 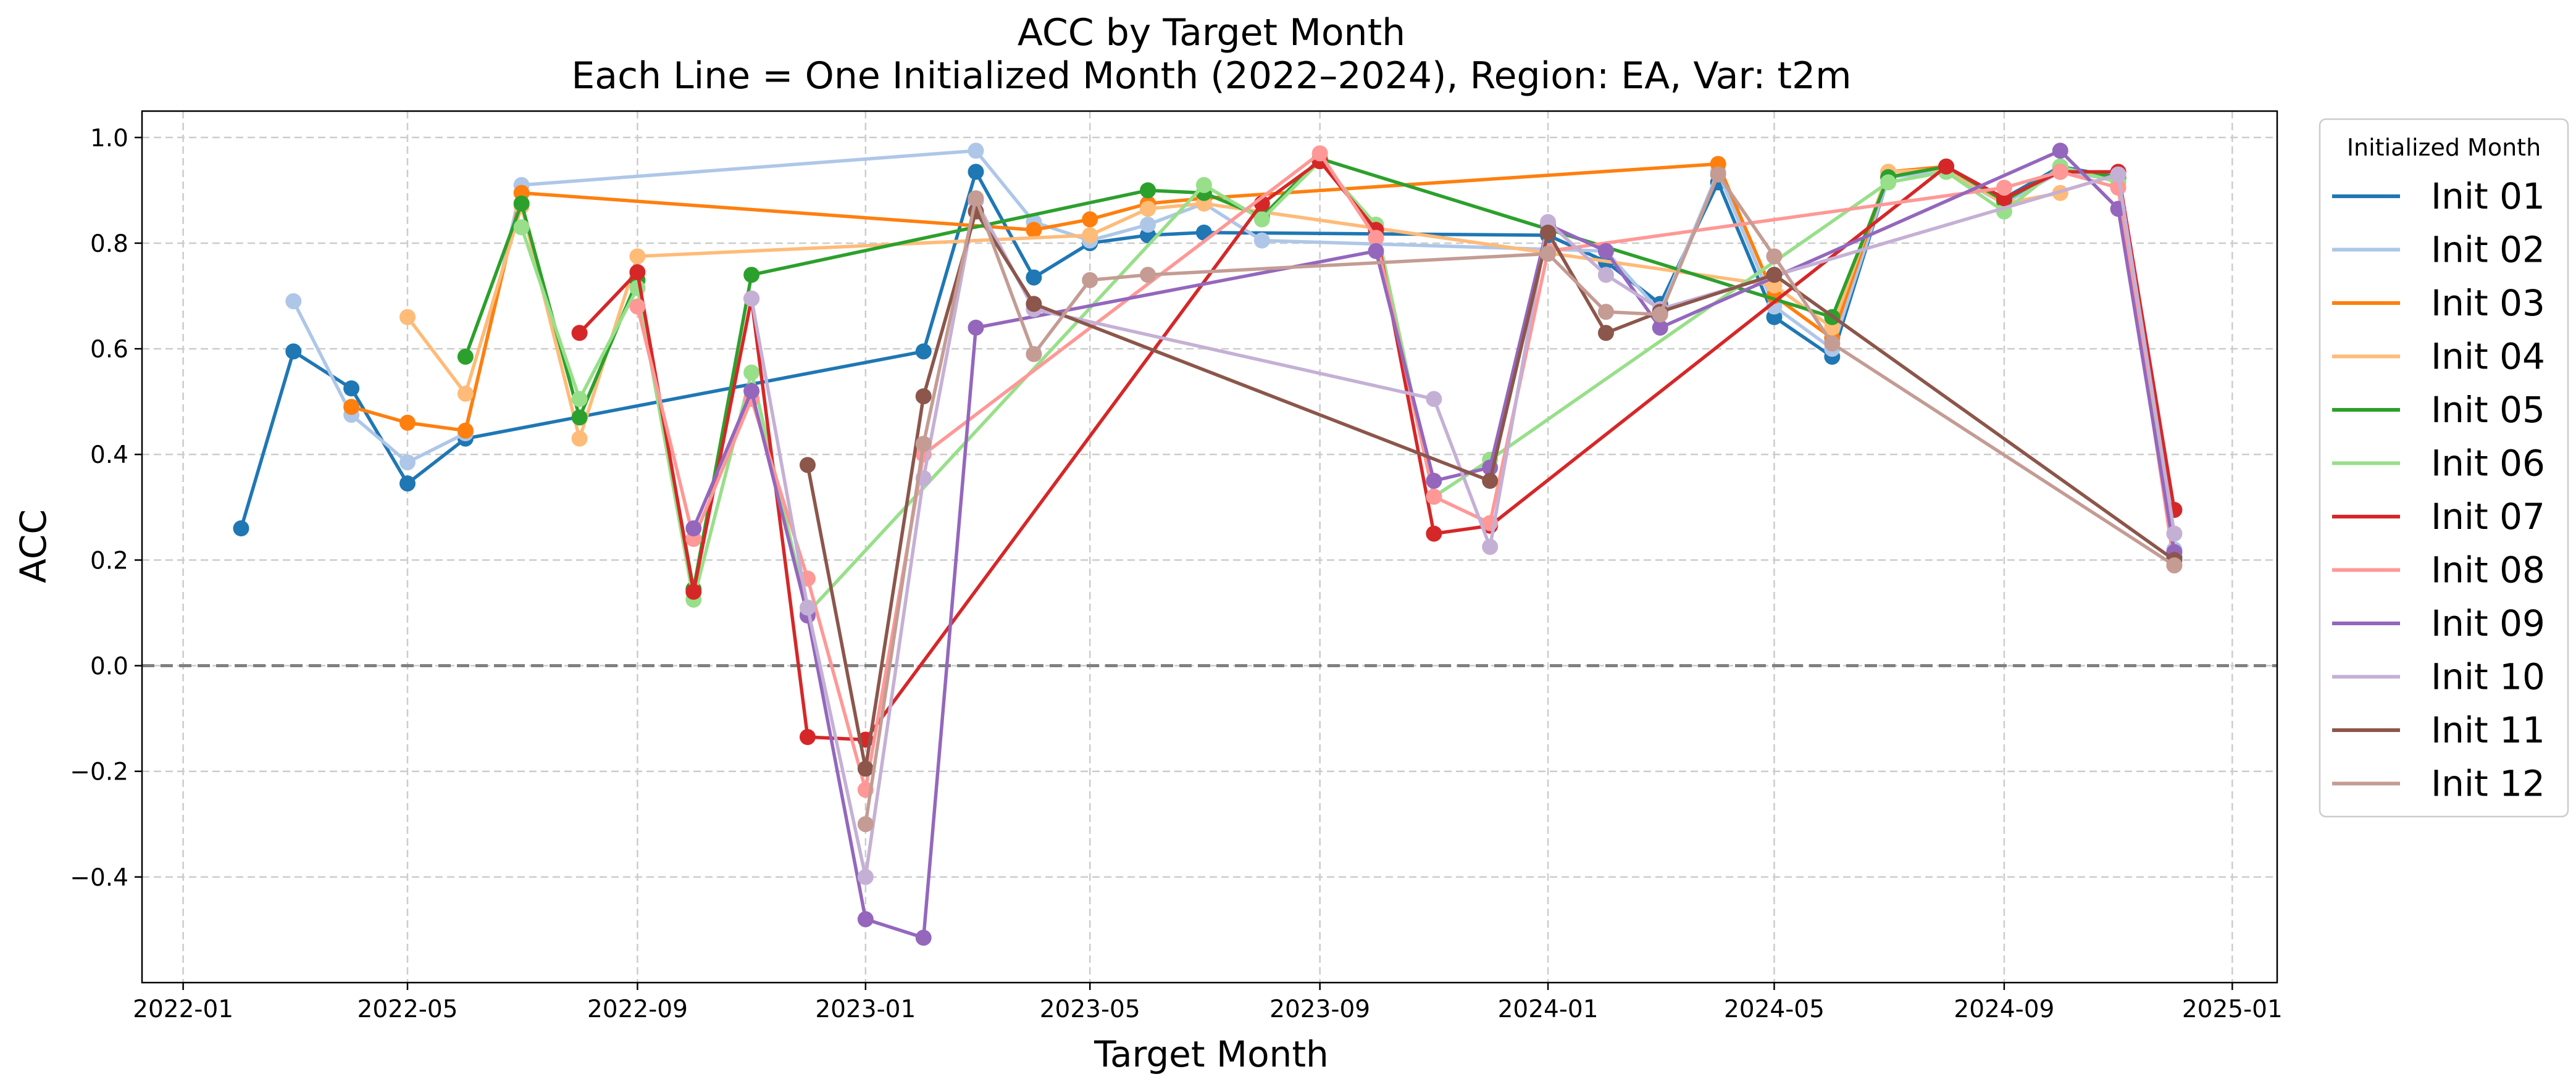 What do you see at coordinates (2488, 410) in the screenshot?
I see `legend-label: Init 05` at bounding box center [2488, 410].